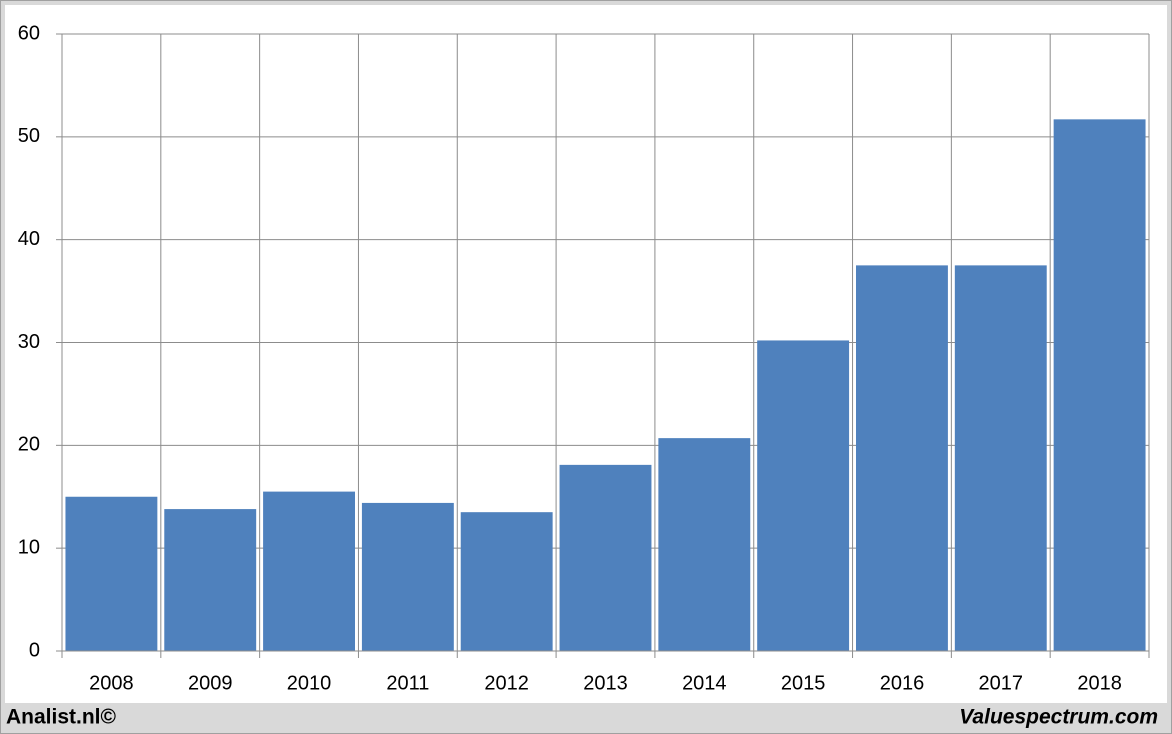  Describe the element at coordinates (309, 683) in the screenshot. I see `x-tick-label: 2010` at that location.